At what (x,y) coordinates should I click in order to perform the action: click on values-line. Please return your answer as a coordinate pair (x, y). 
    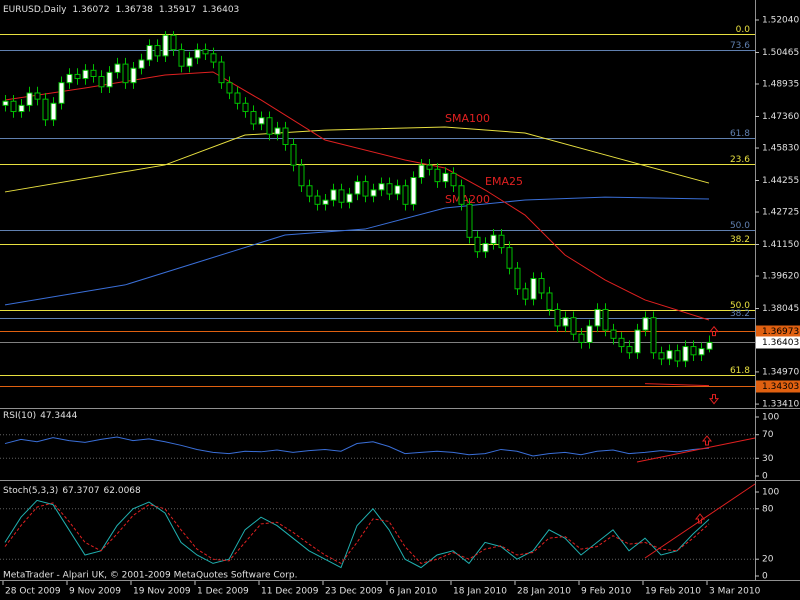
    Looking at the image, I should click on (357, 446).